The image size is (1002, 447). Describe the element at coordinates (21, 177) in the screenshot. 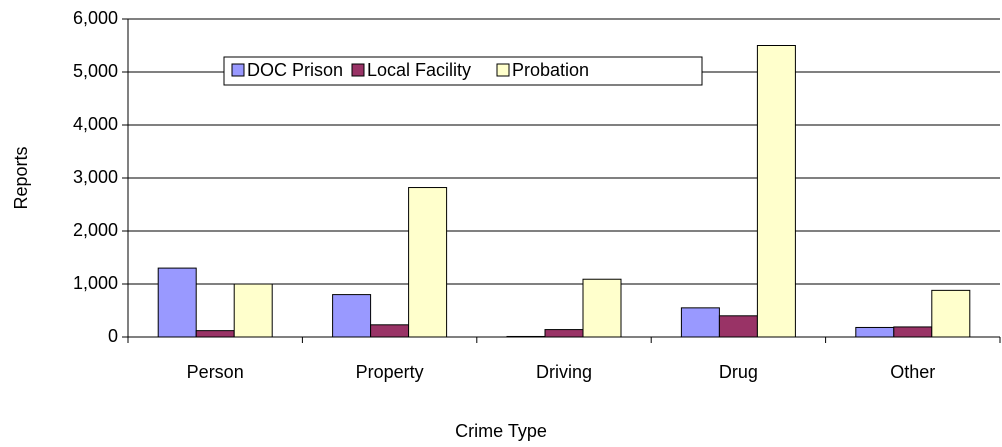

I see `y-axis-title: Reports` at that location.